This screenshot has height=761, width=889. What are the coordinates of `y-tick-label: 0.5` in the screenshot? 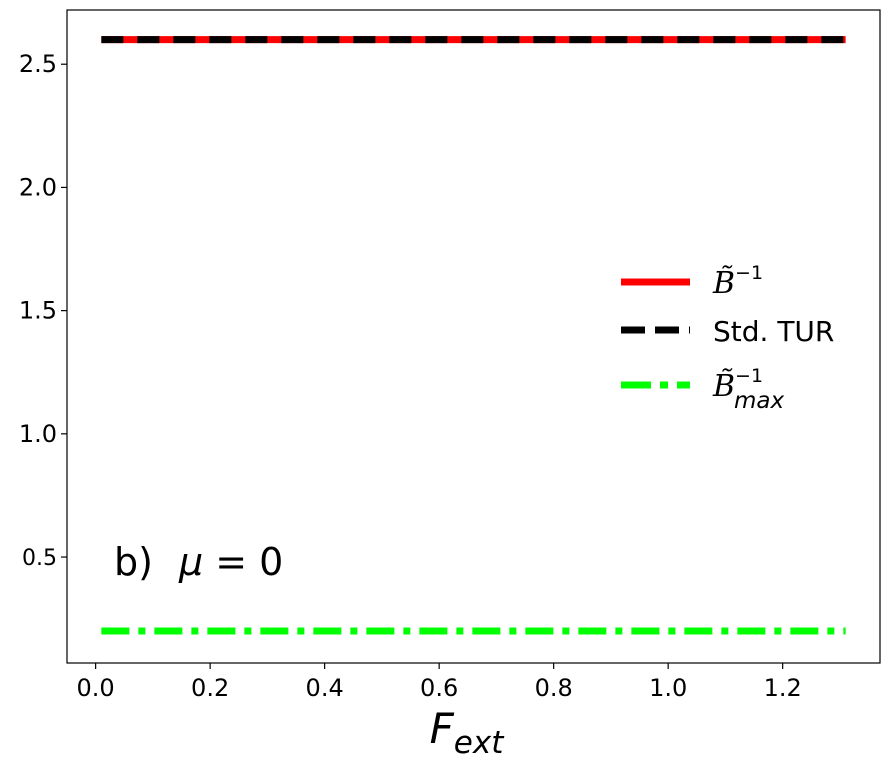 It's located at (39, 558).